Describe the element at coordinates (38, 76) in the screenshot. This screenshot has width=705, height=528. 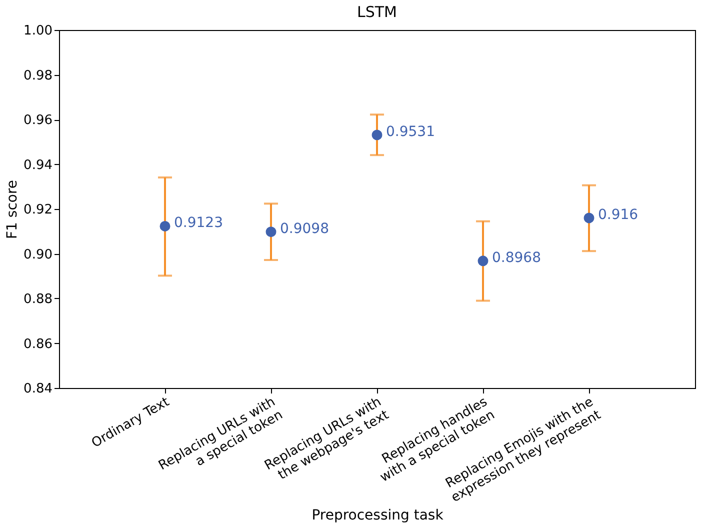
I see `y-tick-label: 0.98` at that location.